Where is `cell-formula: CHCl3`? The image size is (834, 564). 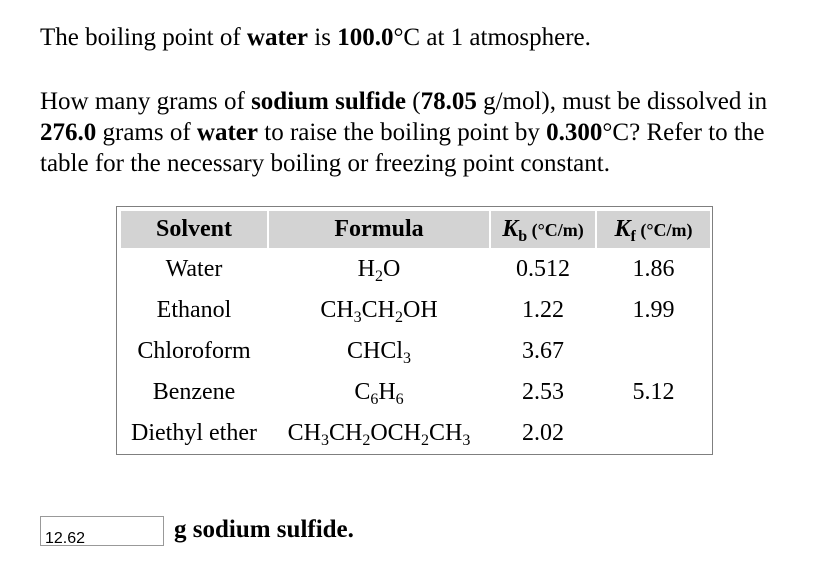 cell-formula: CHCl3 is located at coordinates (378, 352).